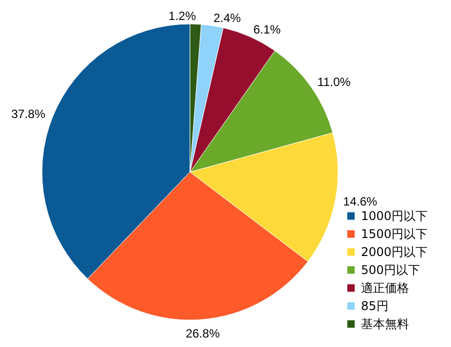 The image size is (451, 347). Describe the element at coordinates (360, 201) in the screenshot. I see `data-label: 14.6%` at that location.